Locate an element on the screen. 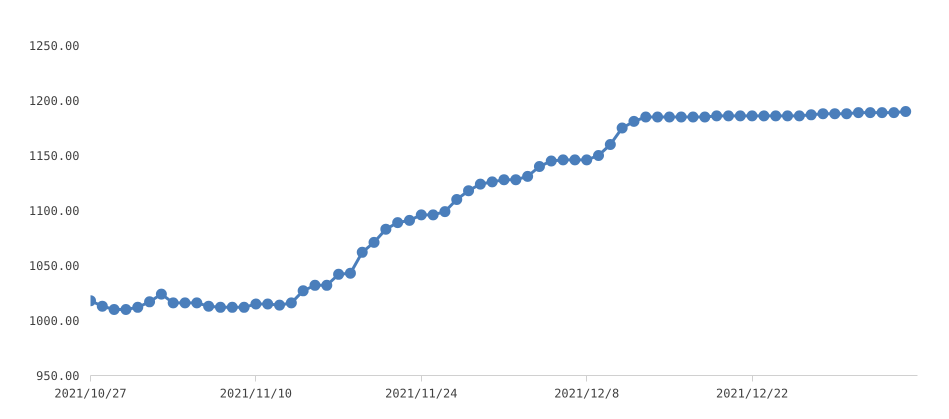  y-tick-label: 1150.00 is located at coordinates (54, 156).